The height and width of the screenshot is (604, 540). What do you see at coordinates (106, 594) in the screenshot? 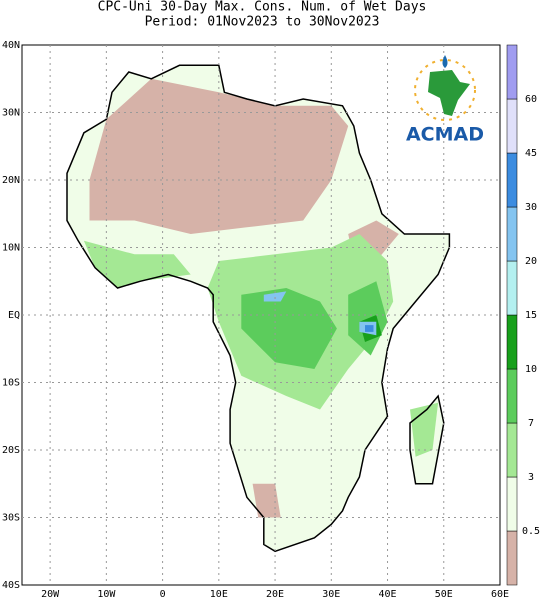
I see `lon-label: 10W` at bounding box center [106, 594].